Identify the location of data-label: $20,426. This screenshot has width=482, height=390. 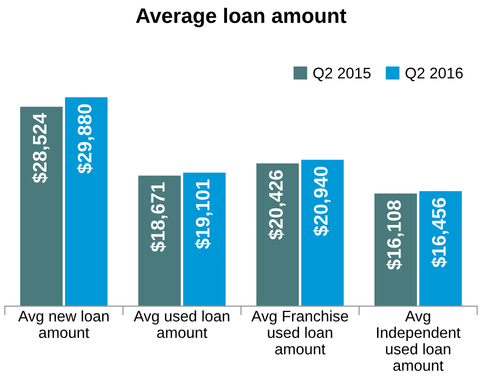
(277, 205).